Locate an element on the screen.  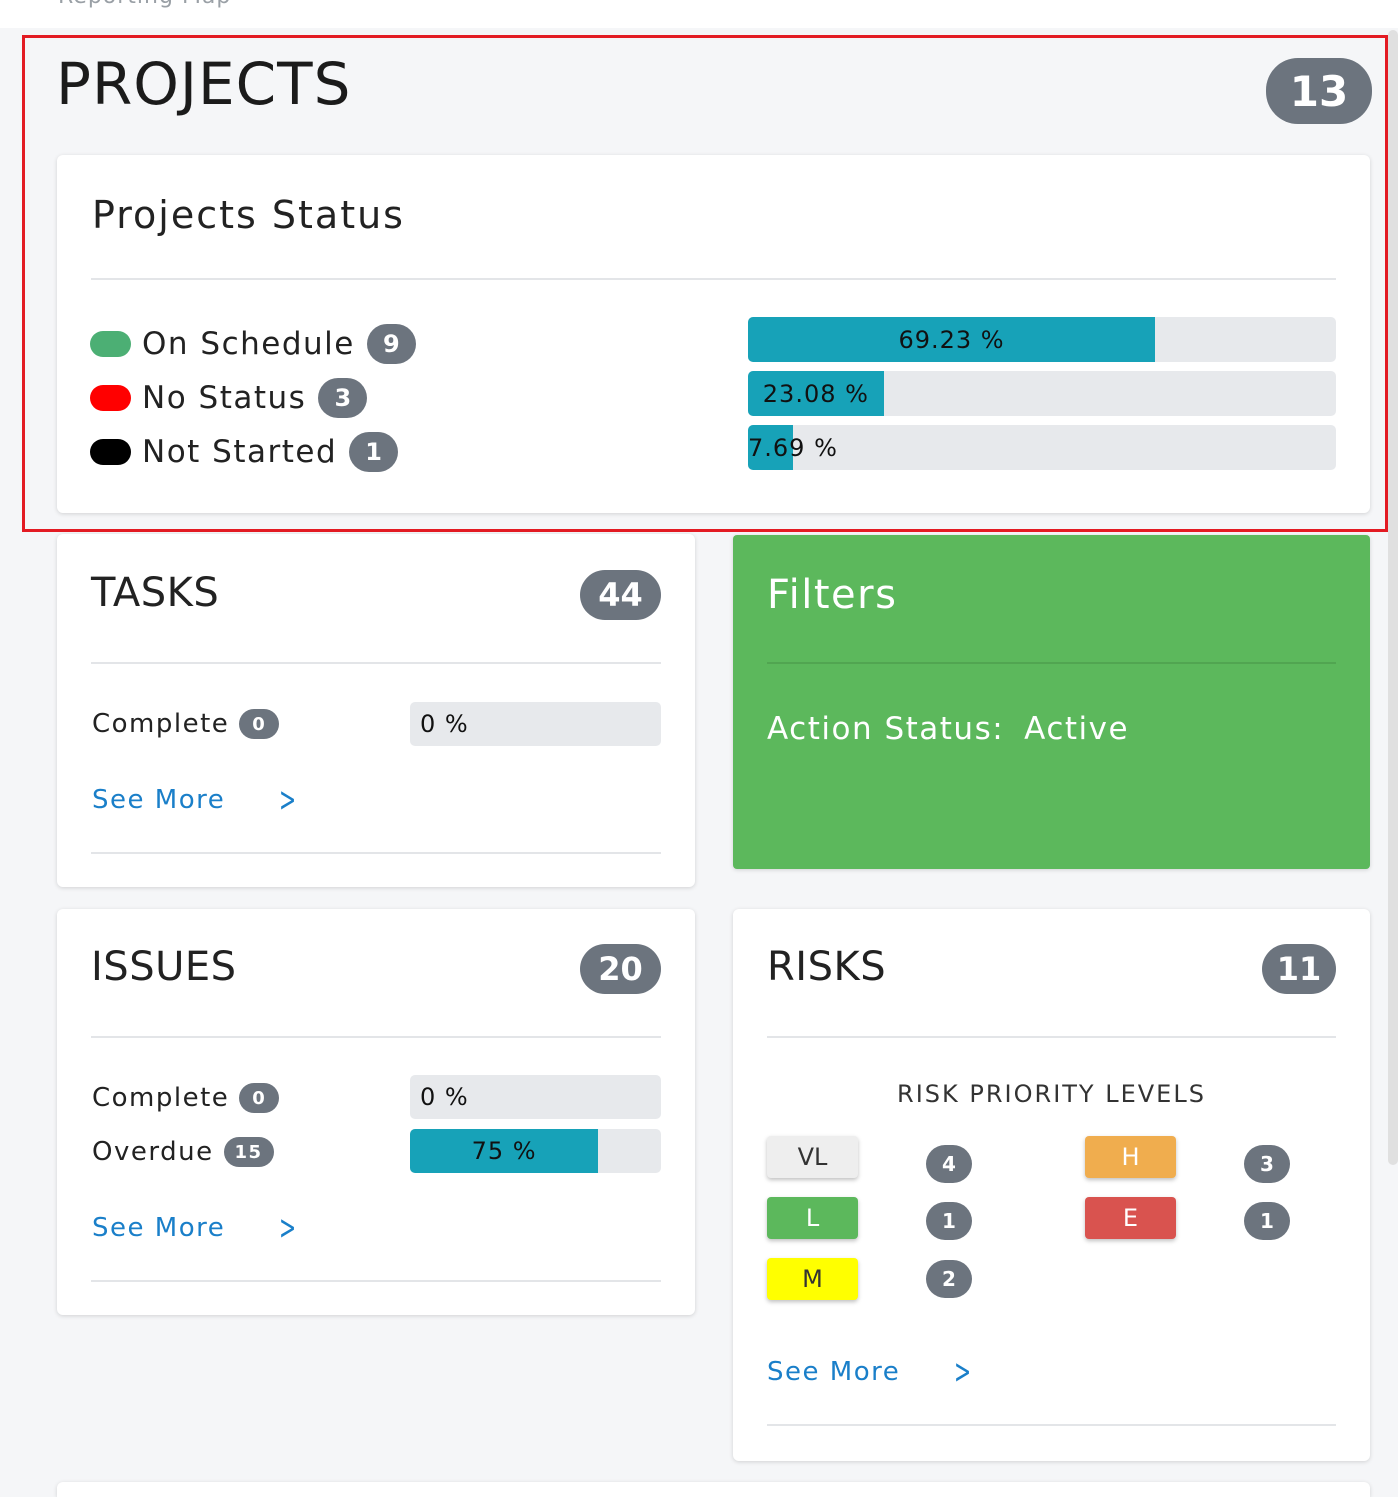
legend-no-status: No Status 3 is located at coordinates (229, 398).